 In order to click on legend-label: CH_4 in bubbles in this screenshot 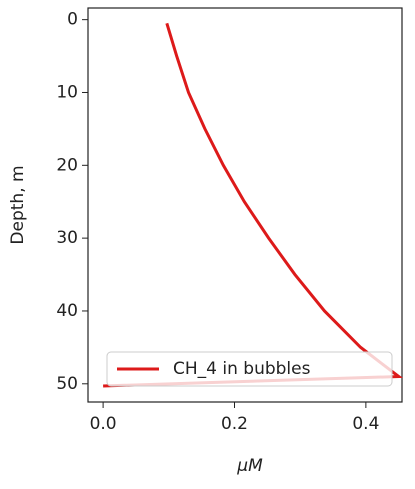, I will do `click(242, 369)`.